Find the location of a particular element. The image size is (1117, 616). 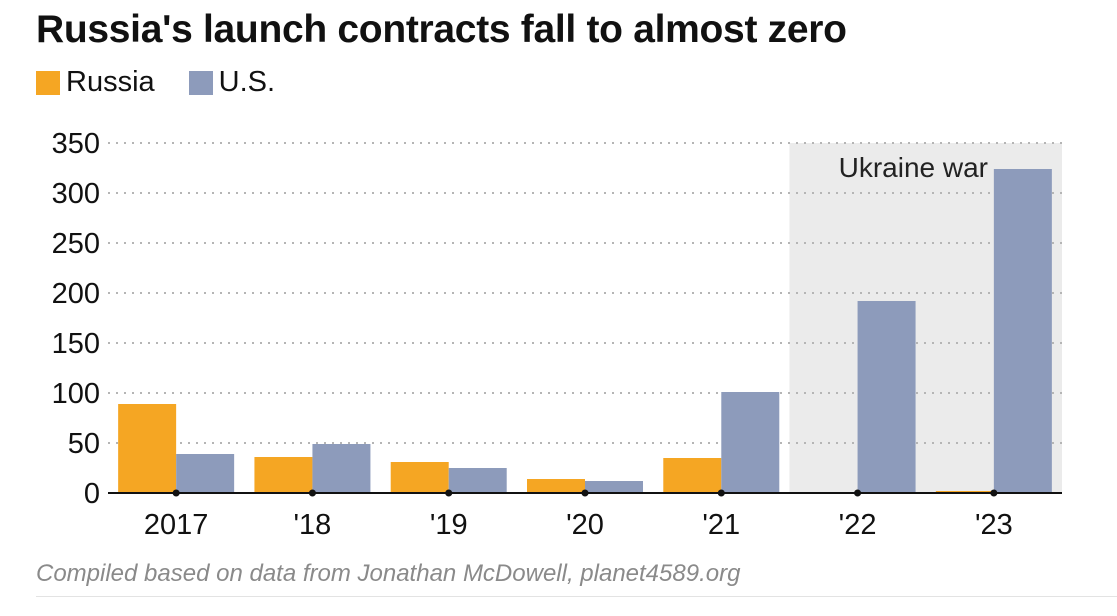

x-tick-label: '23 is located at coordinates (994, 525).